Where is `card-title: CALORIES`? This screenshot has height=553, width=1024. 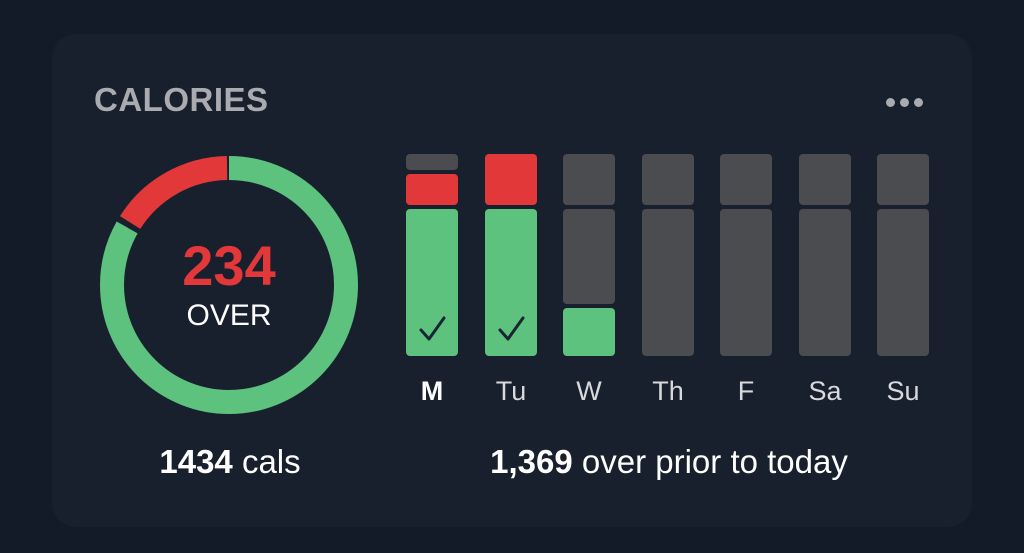 card-title: CALORIES is located at coordinates (181, 99).